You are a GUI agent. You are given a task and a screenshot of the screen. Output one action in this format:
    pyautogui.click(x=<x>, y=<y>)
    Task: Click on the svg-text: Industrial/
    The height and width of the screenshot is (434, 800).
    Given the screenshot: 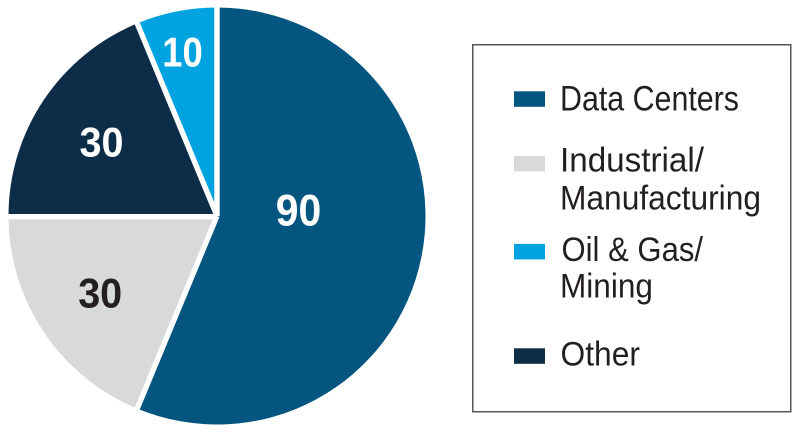 What is the action you would take?
    pyautogui.click(x=632, y=161)
    